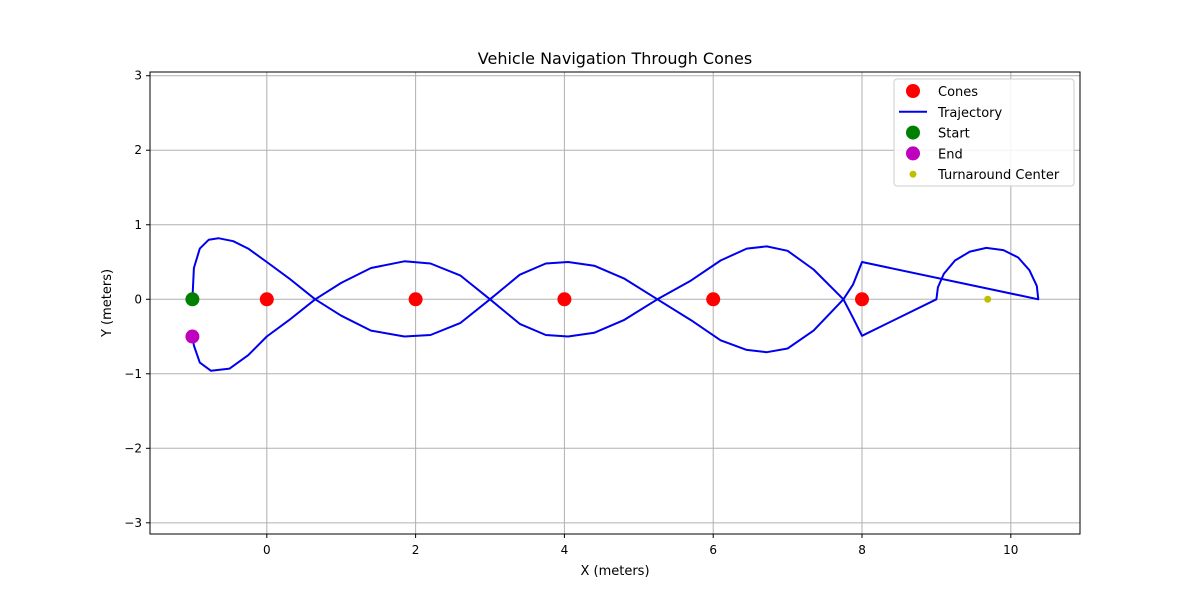  I want to click on start-marker, so click(192, 299).